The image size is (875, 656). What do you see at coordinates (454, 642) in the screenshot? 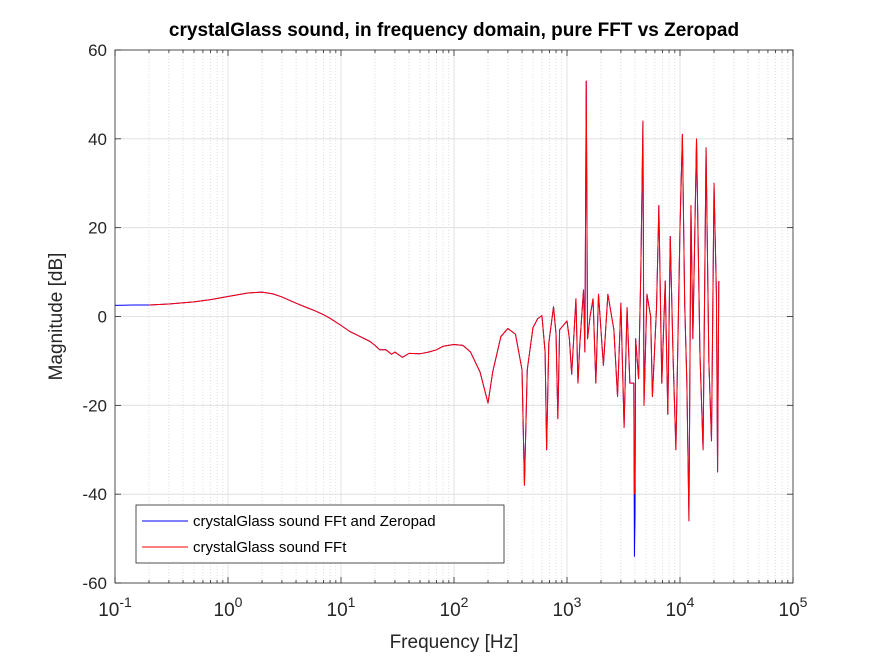
I see `x-axis-label: Frequency [Hz]` at bounding box center [454, 642].